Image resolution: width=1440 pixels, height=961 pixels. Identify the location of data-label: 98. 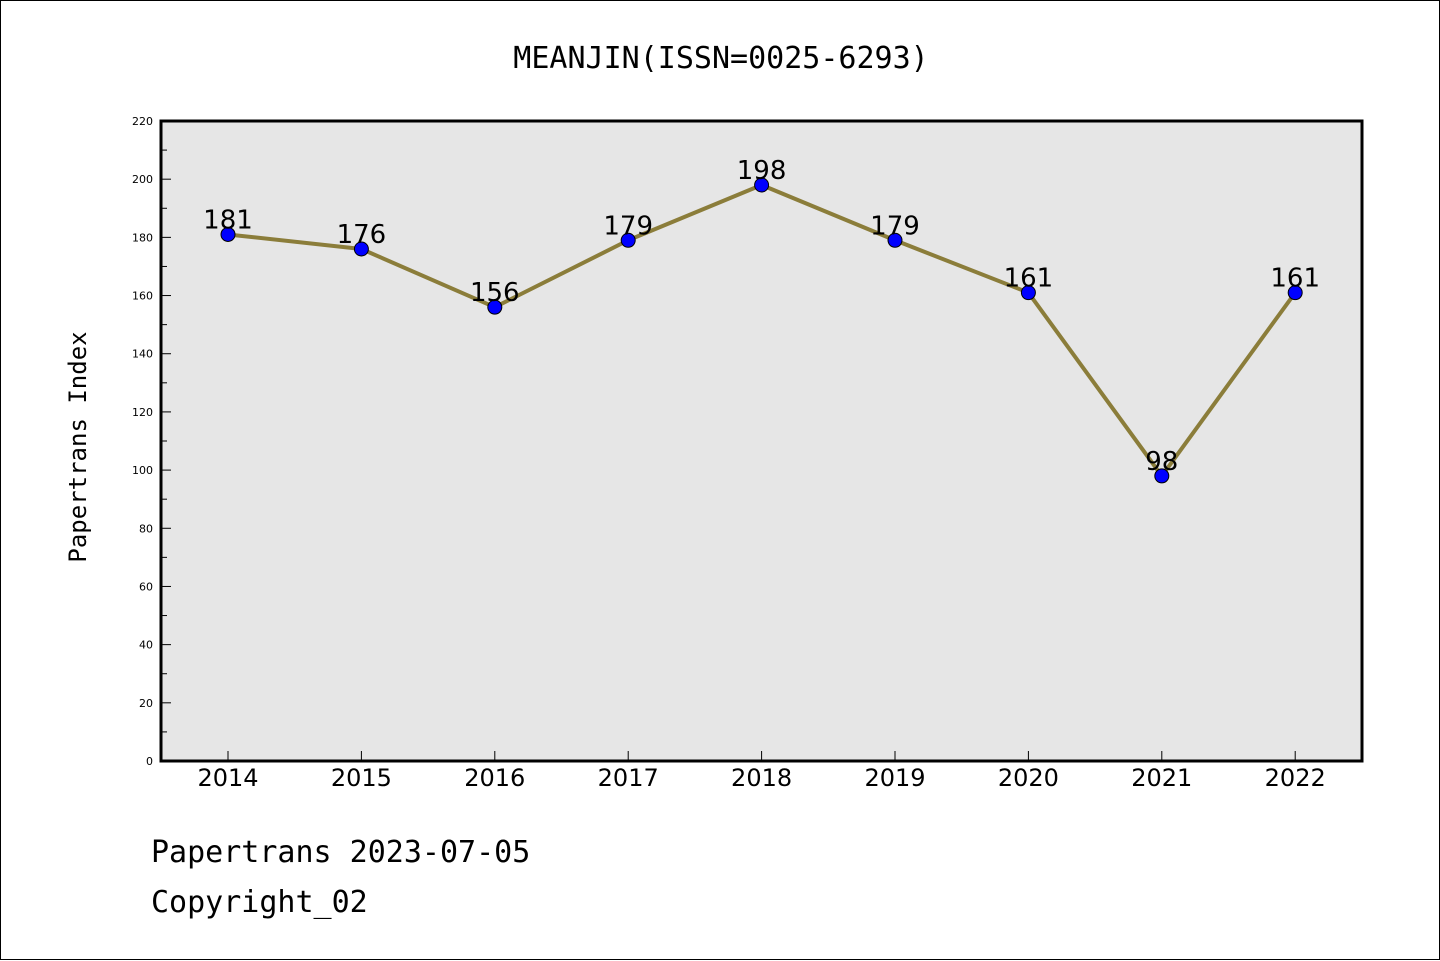
(1161, 462).